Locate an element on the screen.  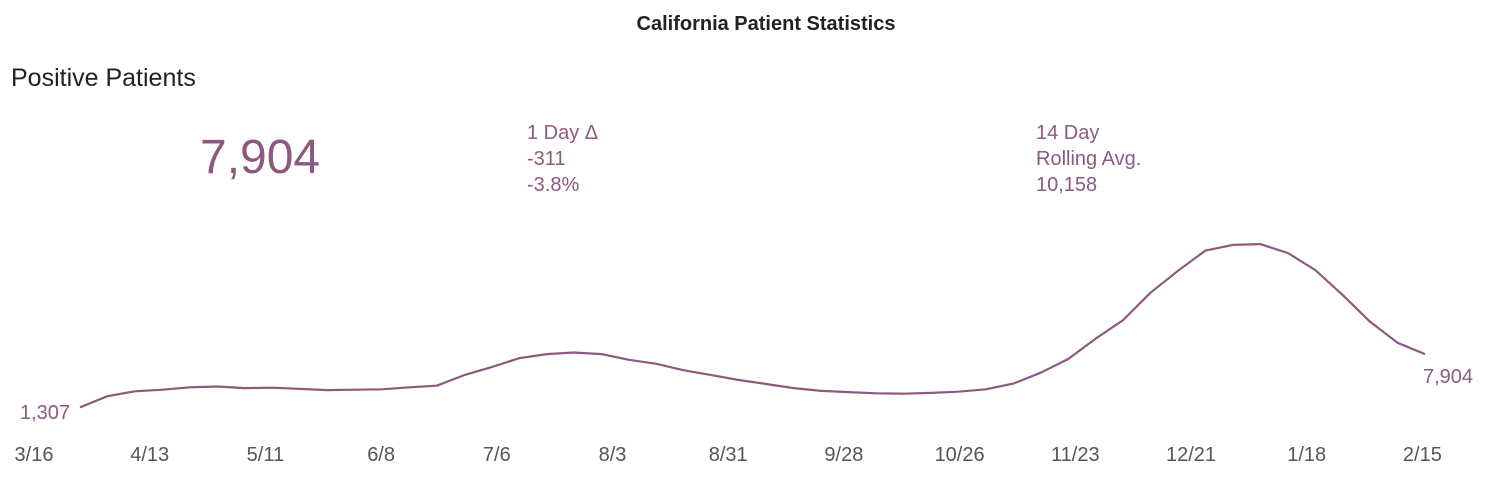
one-day-change: -311 is located at coordinates (546, 159).